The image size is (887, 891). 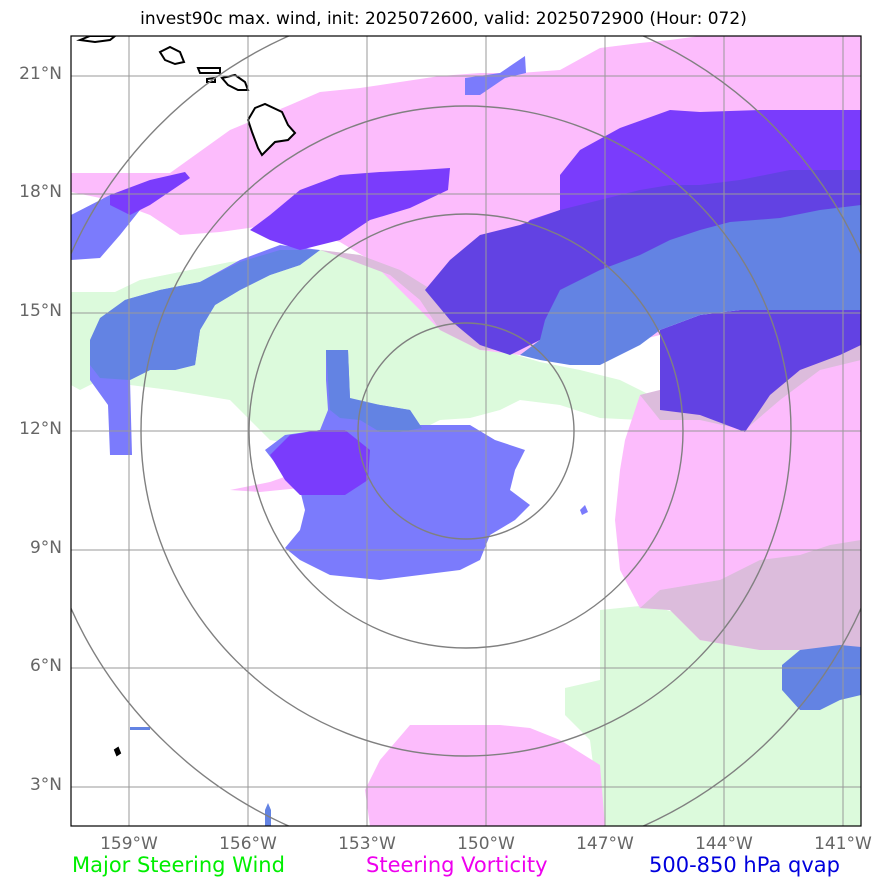 I want to click on legend-qvap: 500-850 hPa qvap, so click(x=744, y=865).